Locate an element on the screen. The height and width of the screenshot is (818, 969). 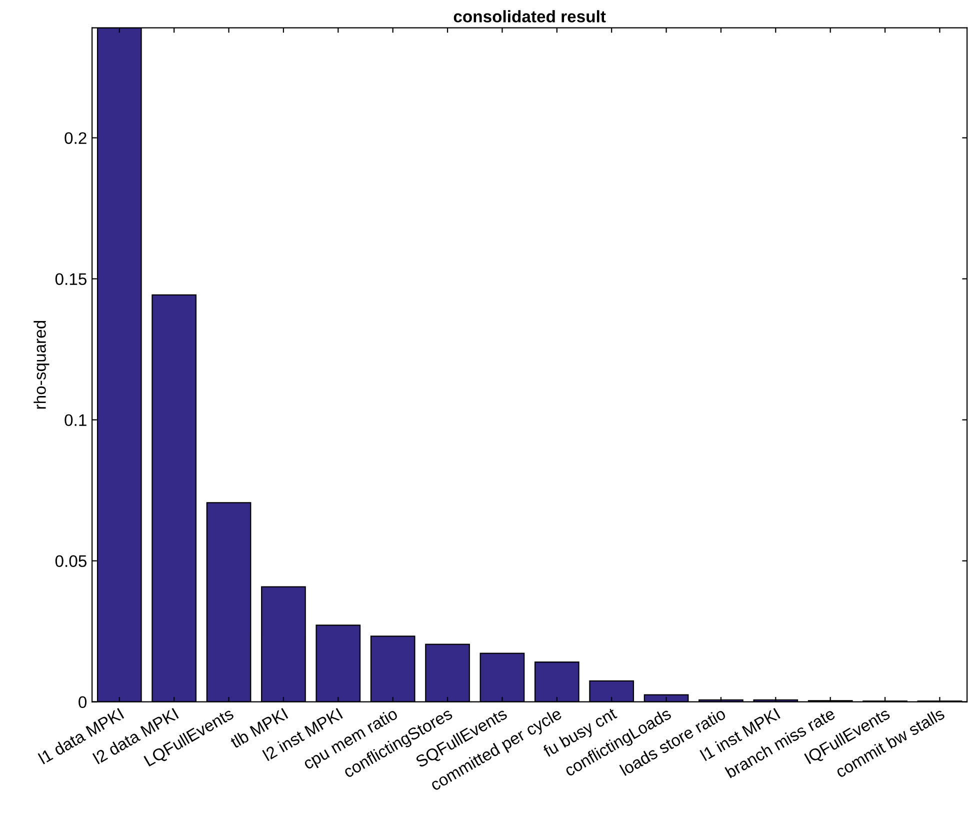
chart-title: consolidated result is located at coordinates (530, 16).